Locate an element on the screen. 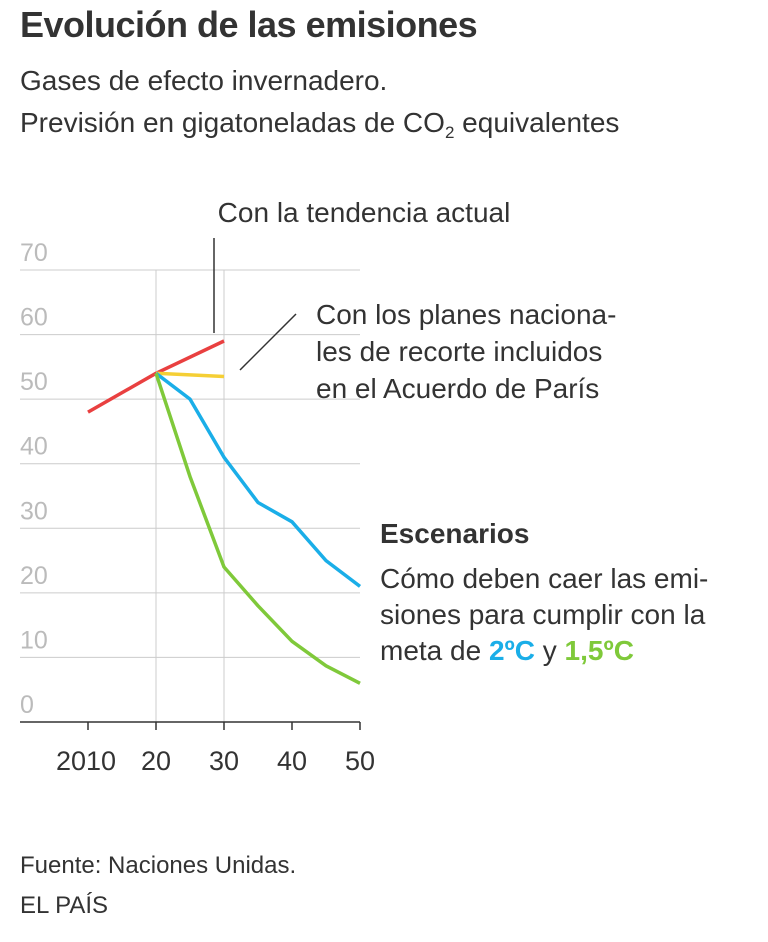  scenarios-meta-text: meta de is located at coordinates (434, 650).